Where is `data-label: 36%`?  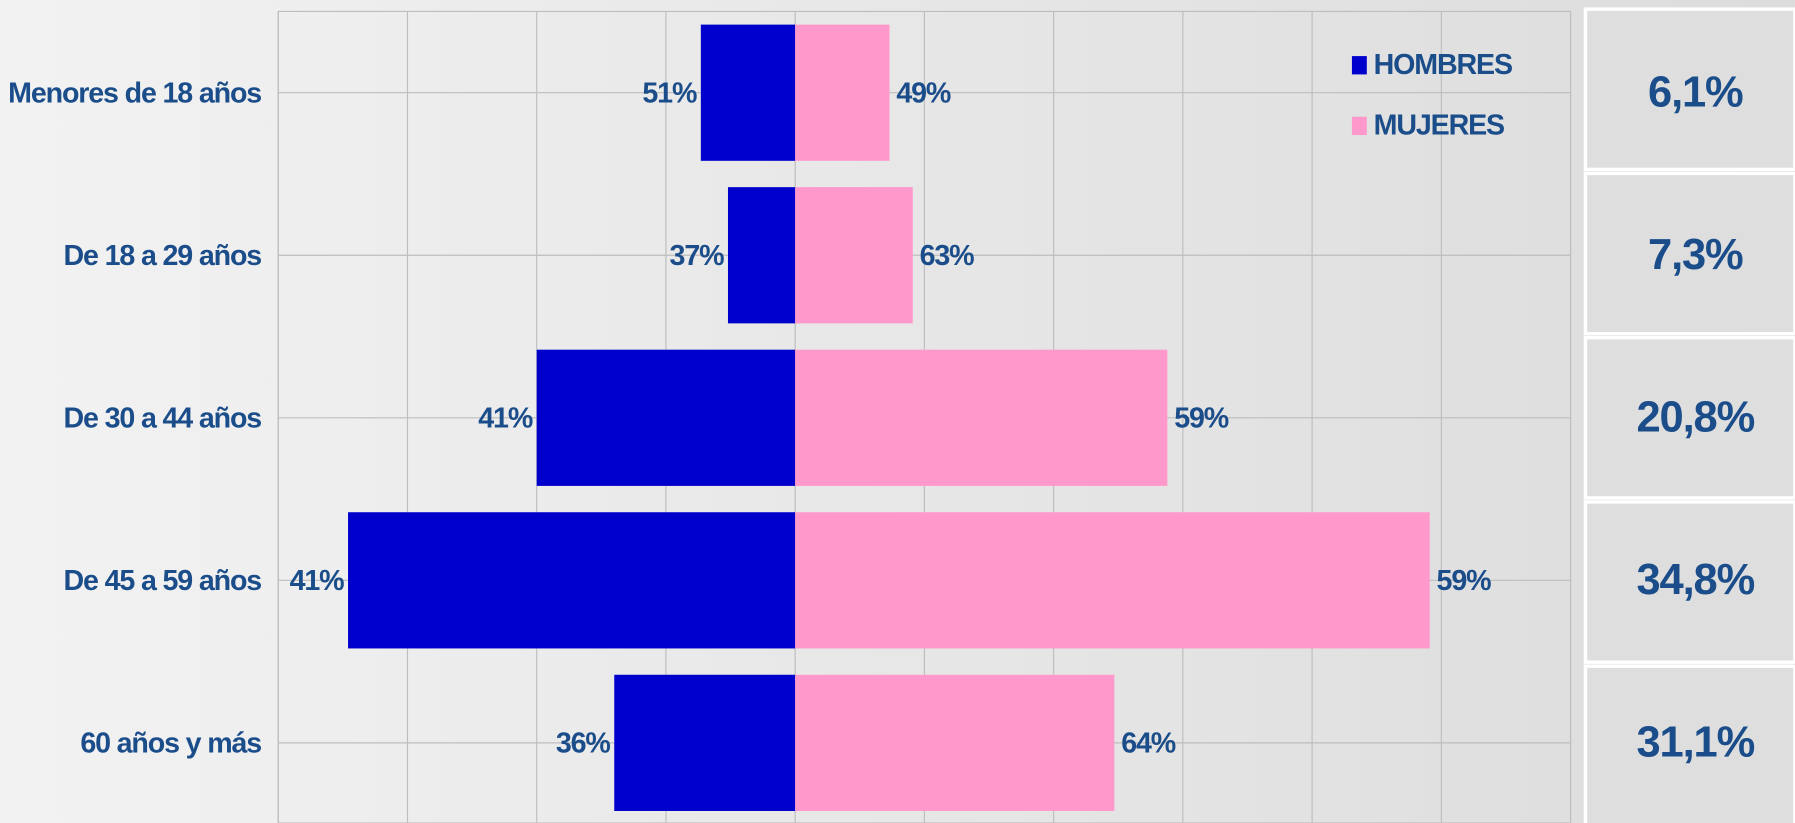 data-label: 36% is located at coordinates (583, 744).